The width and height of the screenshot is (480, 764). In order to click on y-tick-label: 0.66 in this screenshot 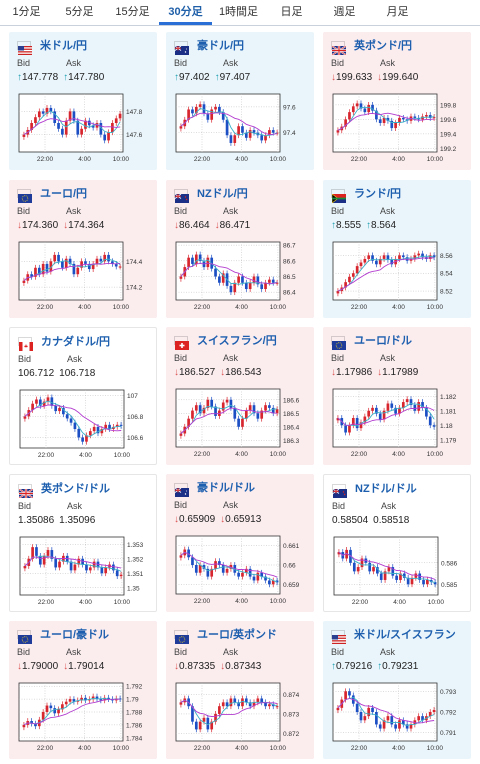, I will do `click(289, 566)`.